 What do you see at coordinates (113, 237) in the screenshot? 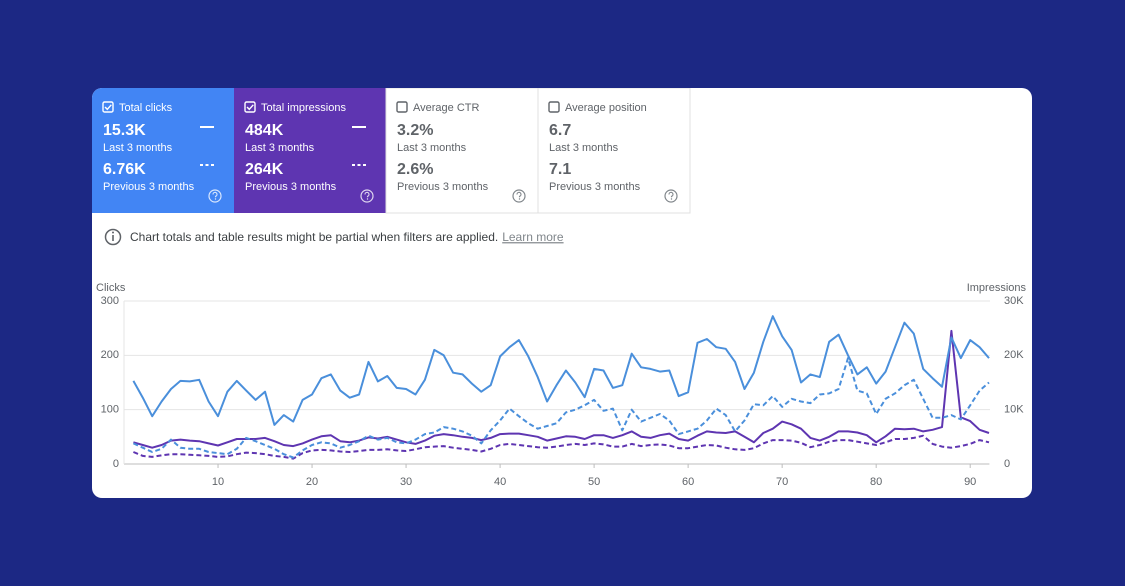
I see `info-icon` at bounding box center [113, 237].